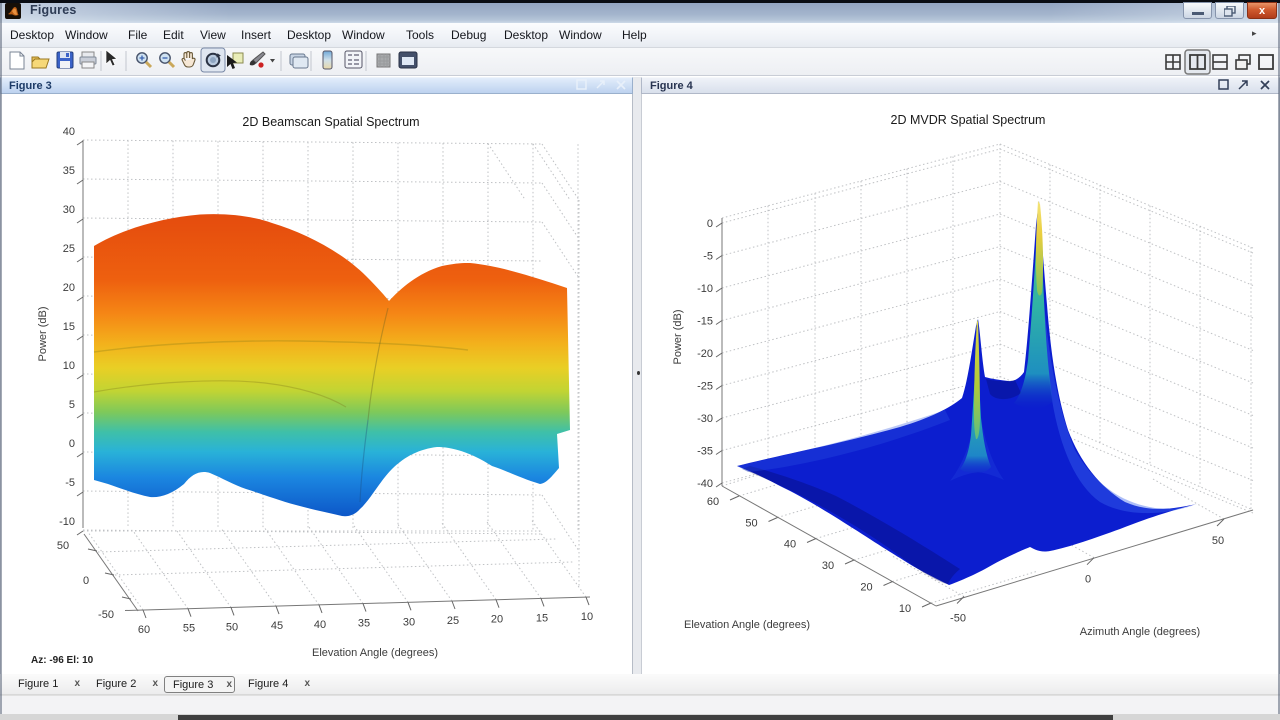  What do you see at coordinates (705, 452) in the screenshot?
I see `svg-text: -35` at bounding box center [705, 452].